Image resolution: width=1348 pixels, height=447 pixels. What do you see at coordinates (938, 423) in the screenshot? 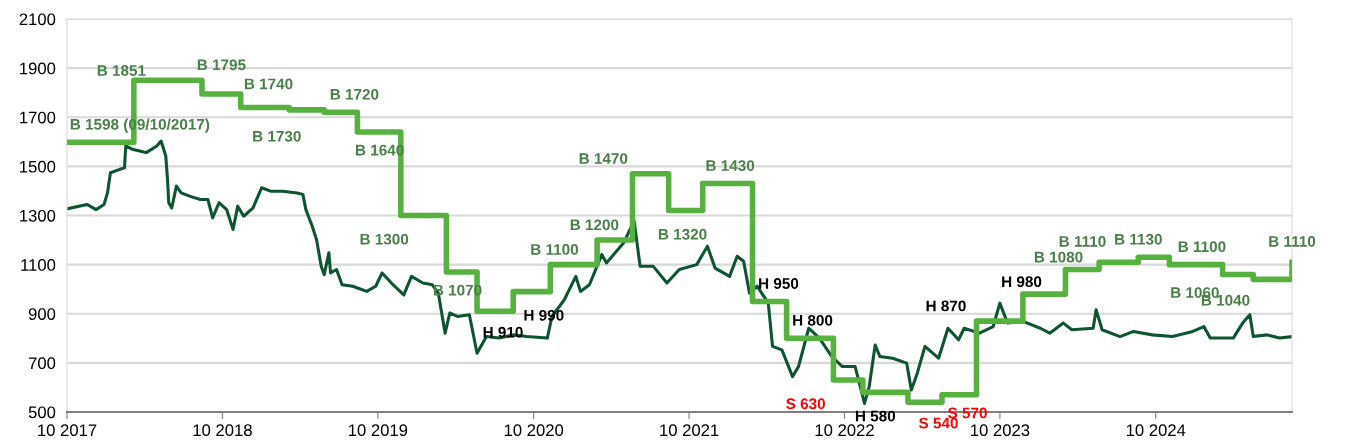
I see `data-label: S 540` at bounding box center [938, 423].